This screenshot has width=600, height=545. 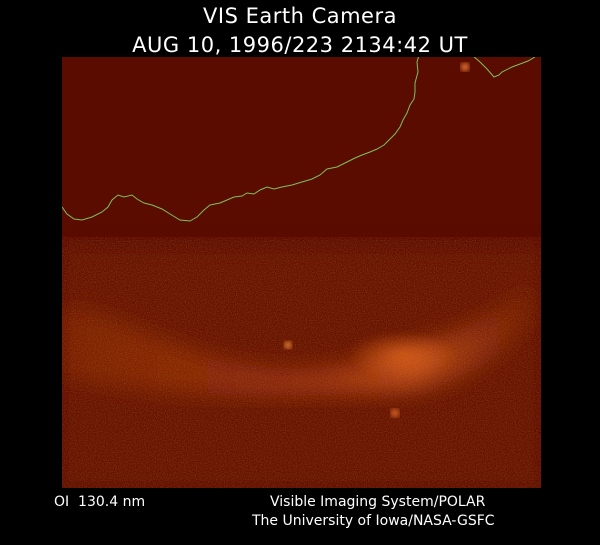 What do you see at coordinates (373, 521) in the screenshot?
I see `credit-institution: The University of Iowa/NASA-GSFC` at bounding box center [373, 521].